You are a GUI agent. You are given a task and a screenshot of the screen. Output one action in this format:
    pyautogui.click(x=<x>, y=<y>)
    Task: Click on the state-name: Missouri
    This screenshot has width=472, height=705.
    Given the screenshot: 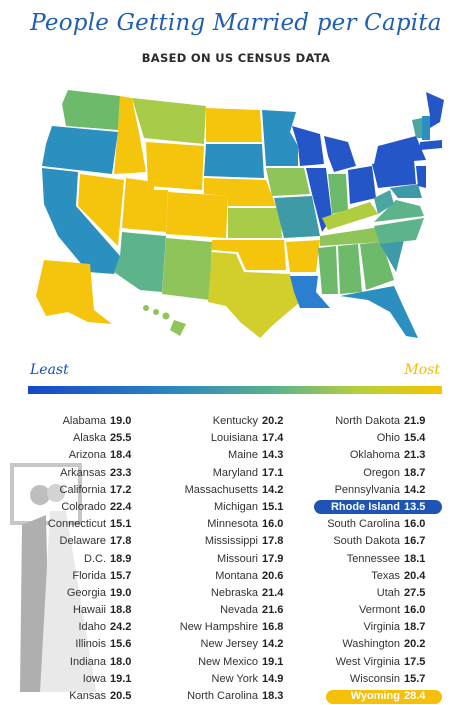 What is the action you would take?
    pyautogui.click(x=237, y=558)
    